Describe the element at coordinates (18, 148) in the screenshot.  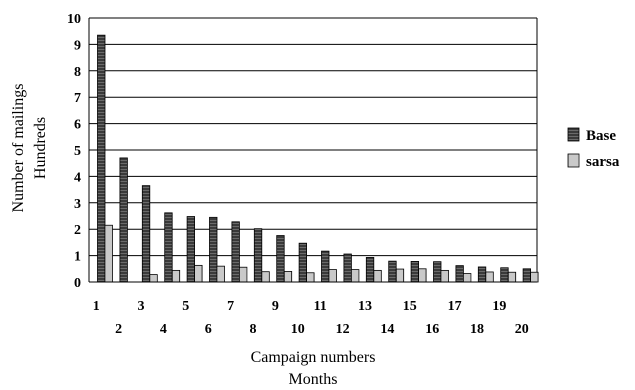
I see `y-axis-title: Number of mailings` at that location.